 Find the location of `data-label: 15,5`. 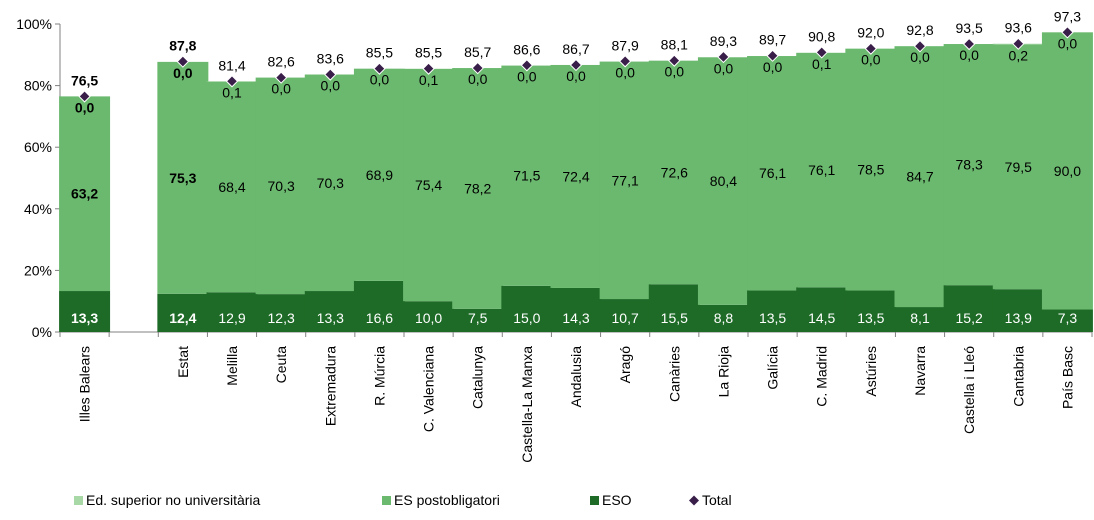

data-label: 15,5 is located at coordinates (674, 318).